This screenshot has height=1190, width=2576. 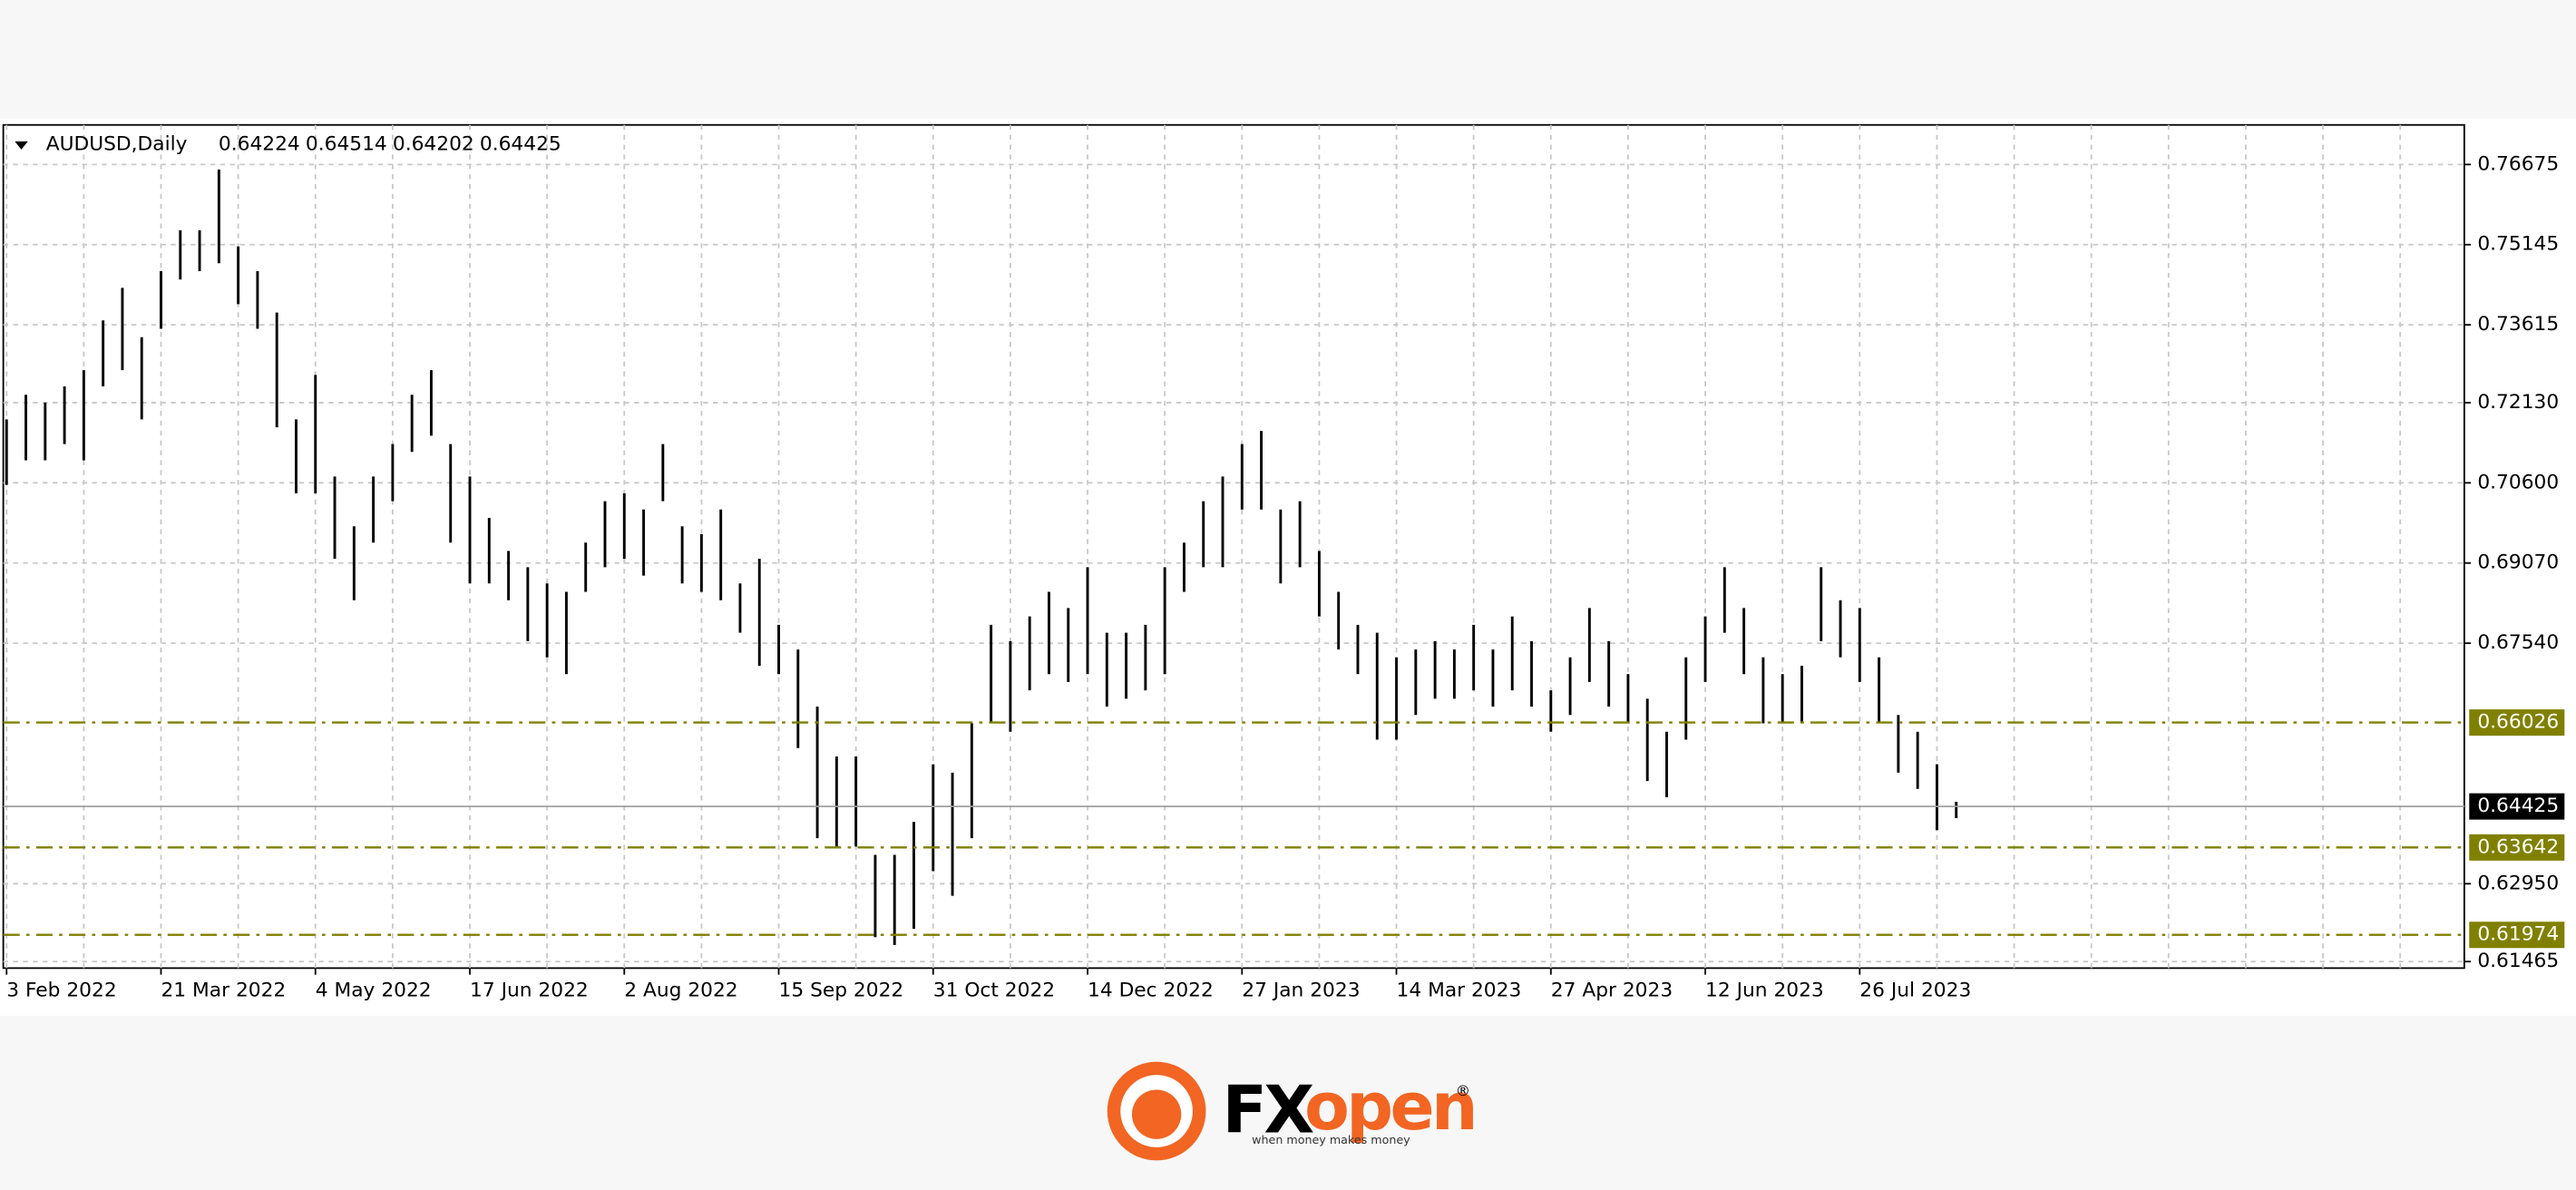 What do you see at coordinates (1156, 1114) in the screenshot?
I see `logo-emblem-core` at bounding box center [1156, 1114].